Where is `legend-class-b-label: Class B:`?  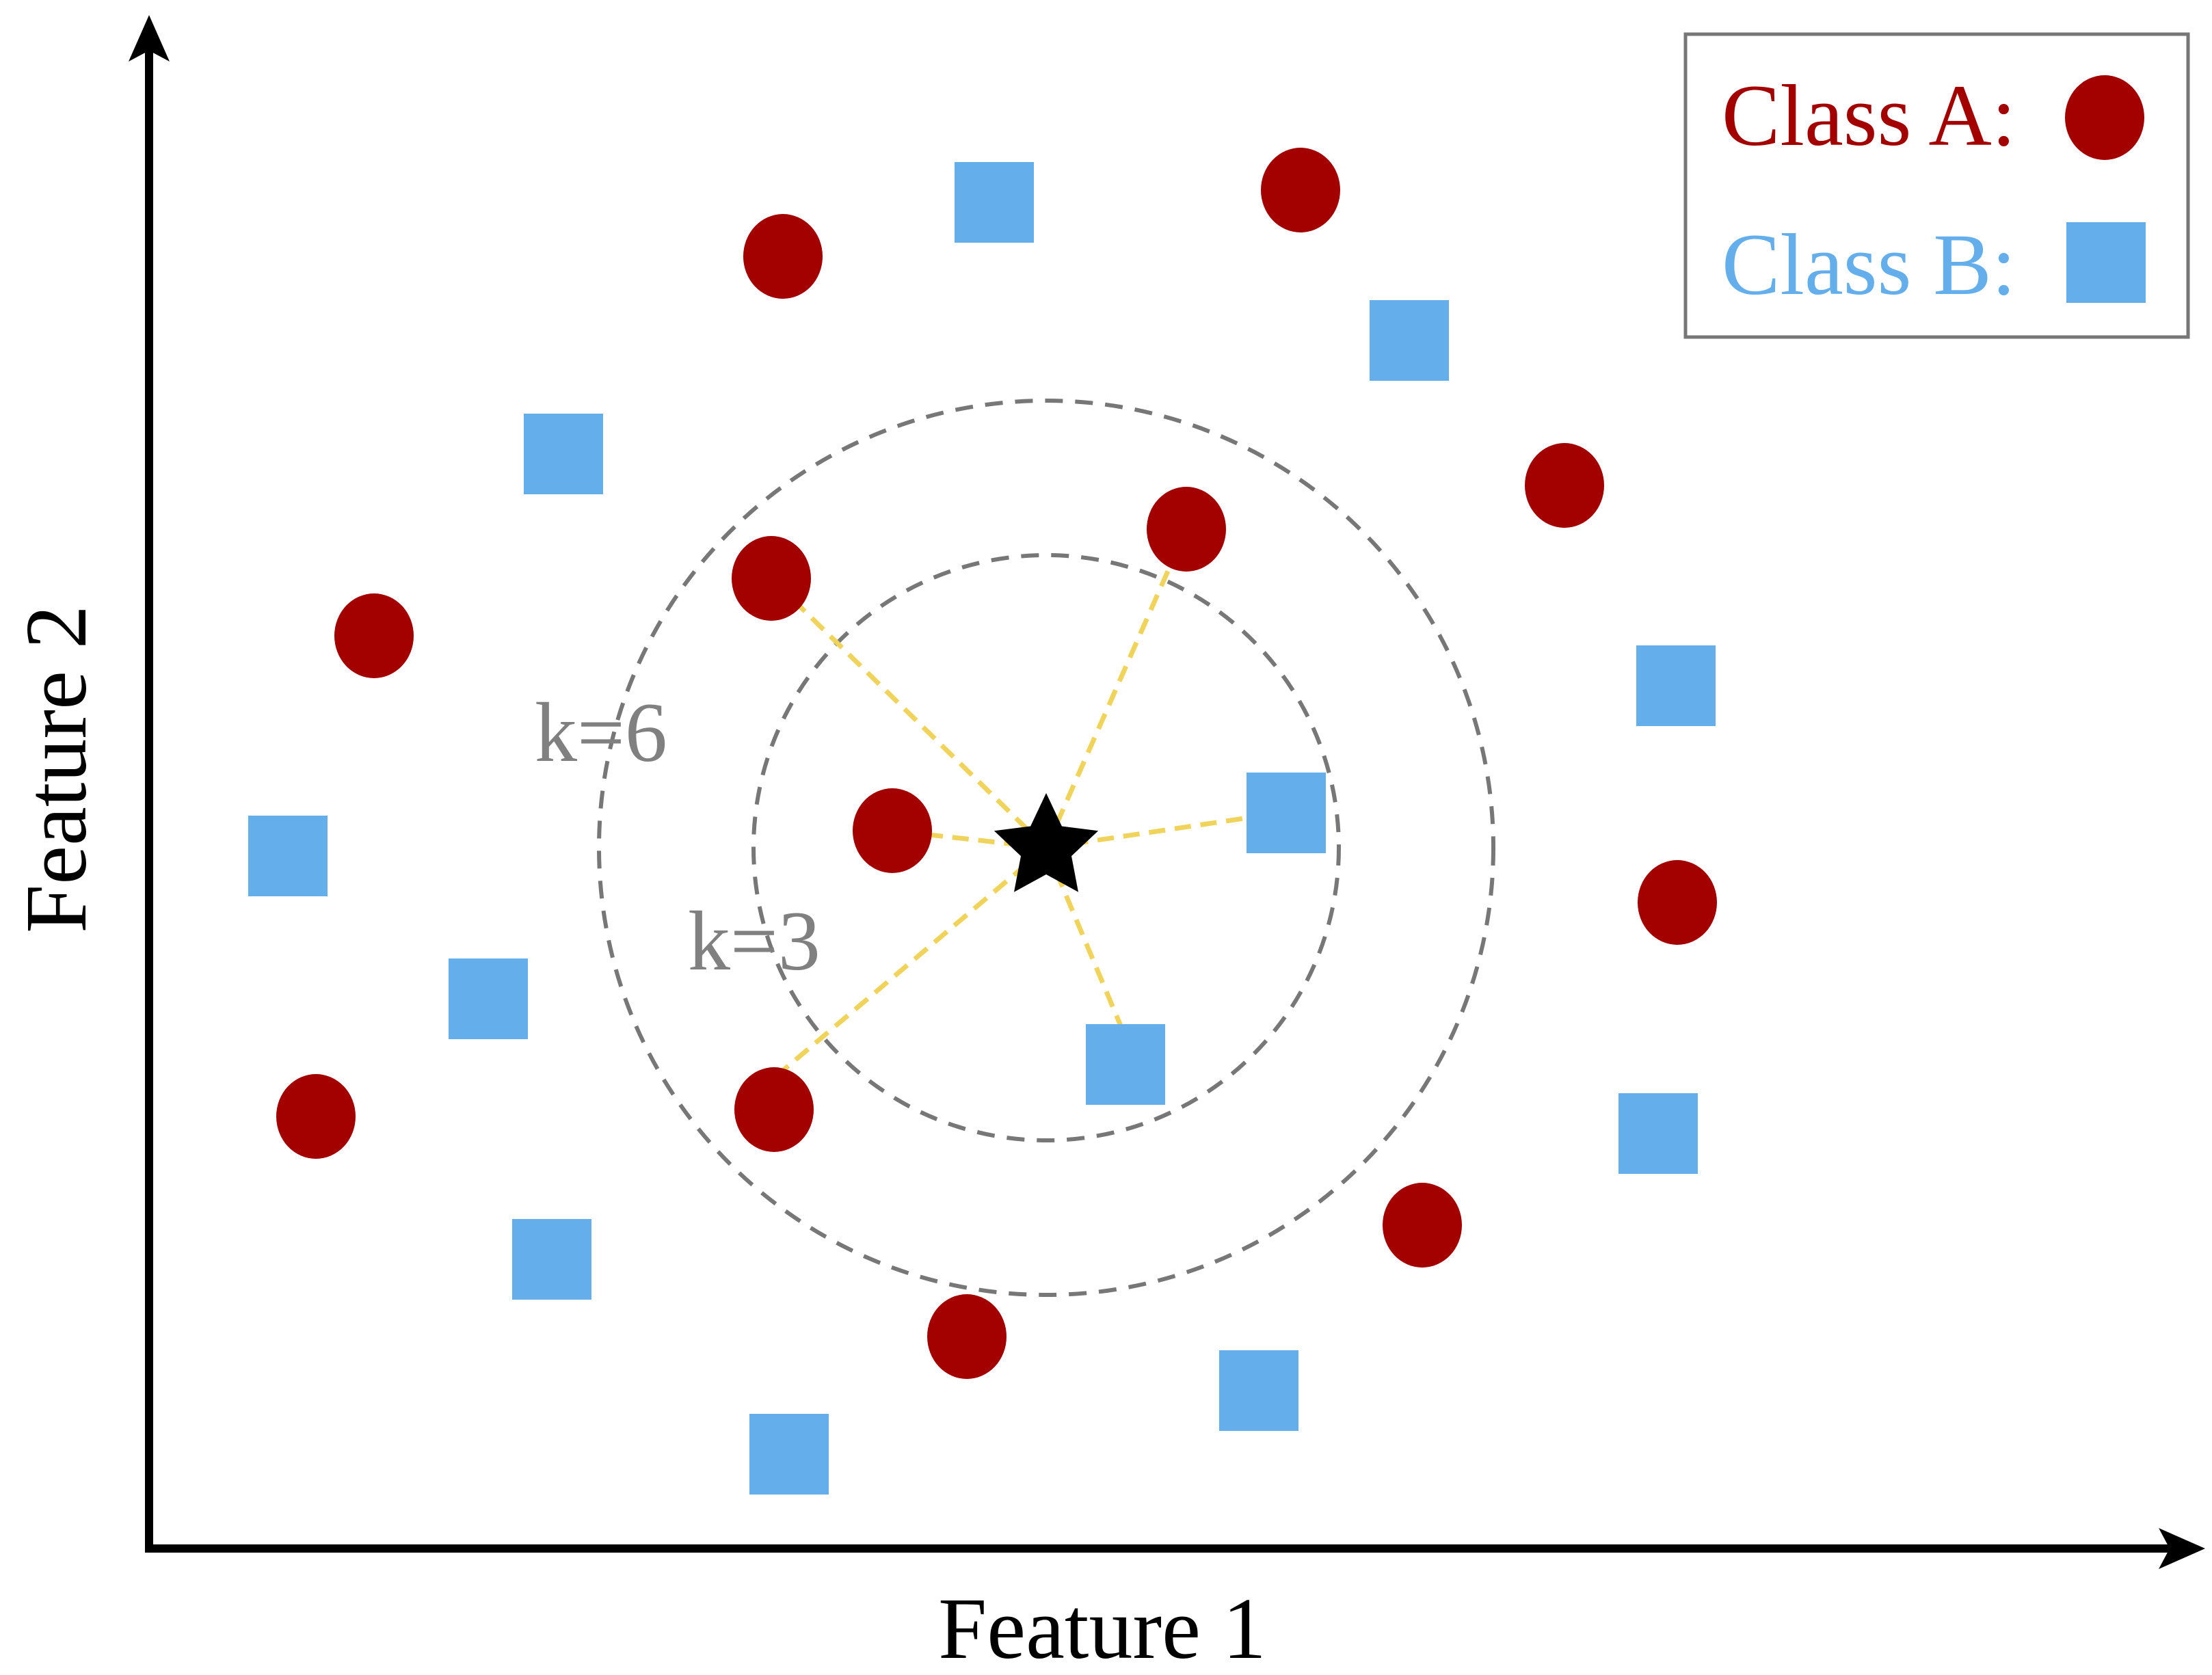 legend-class-b-label: Class B: is located at coordinates (1869, 264).